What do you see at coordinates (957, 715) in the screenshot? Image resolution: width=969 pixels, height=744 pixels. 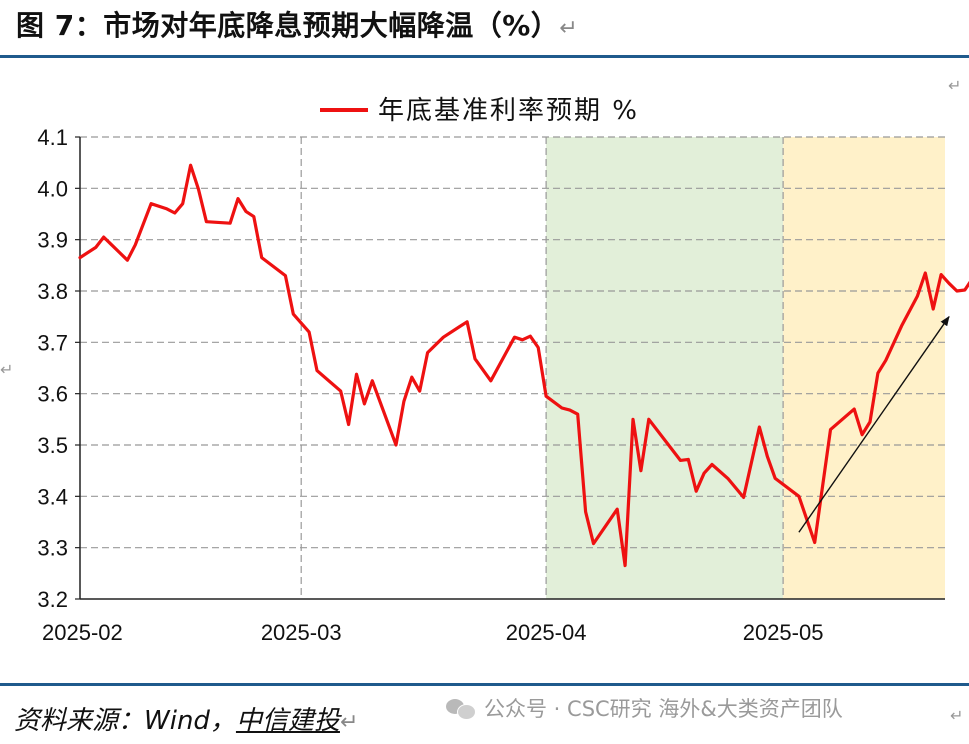 I see `return-mark-corner: ↵` at bounding box center [957, 715].